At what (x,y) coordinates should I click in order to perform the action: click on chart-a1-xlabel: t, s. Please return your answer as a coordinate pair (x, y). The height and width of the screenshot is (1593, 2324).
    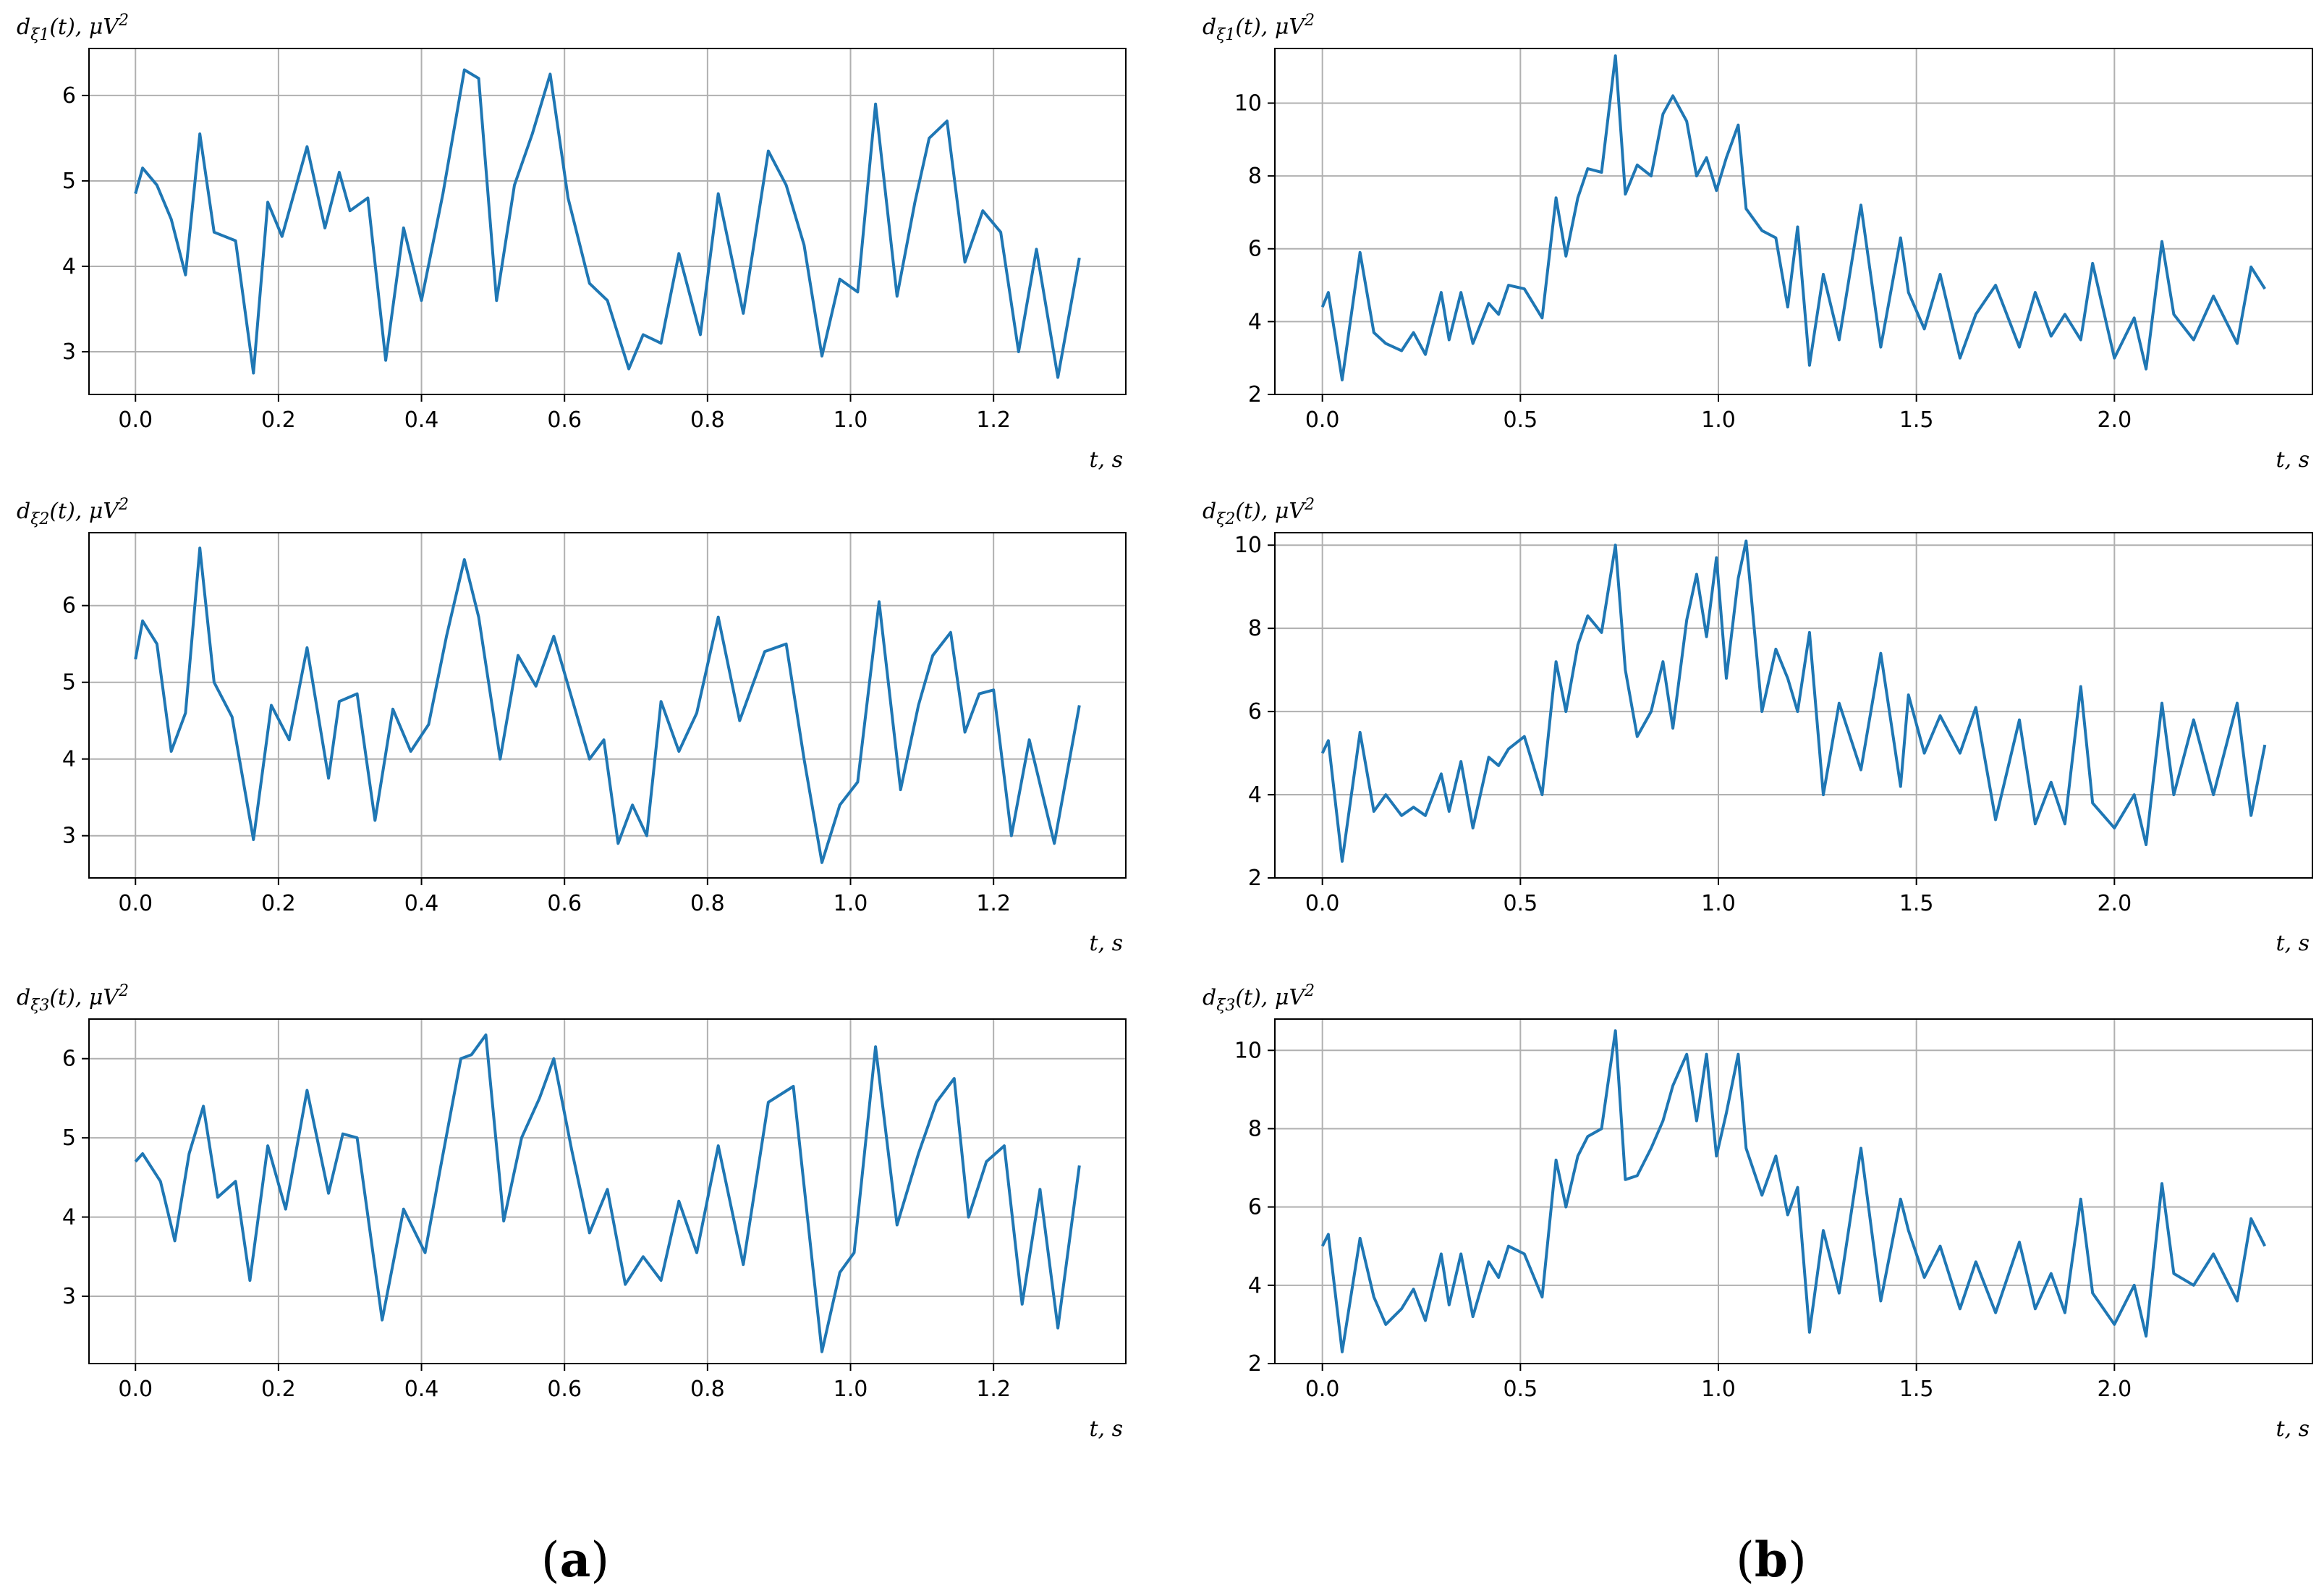
    Looking at the image, I should click on (1106, 460).